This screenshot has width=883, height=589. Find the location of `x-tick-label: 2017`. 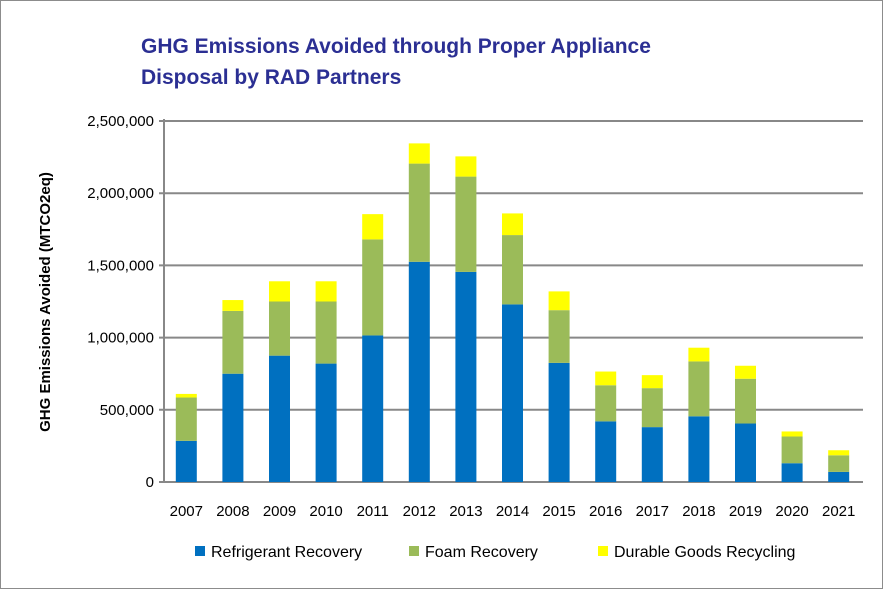

x-tick-label: 2017 is located at coordinates (652, 511).